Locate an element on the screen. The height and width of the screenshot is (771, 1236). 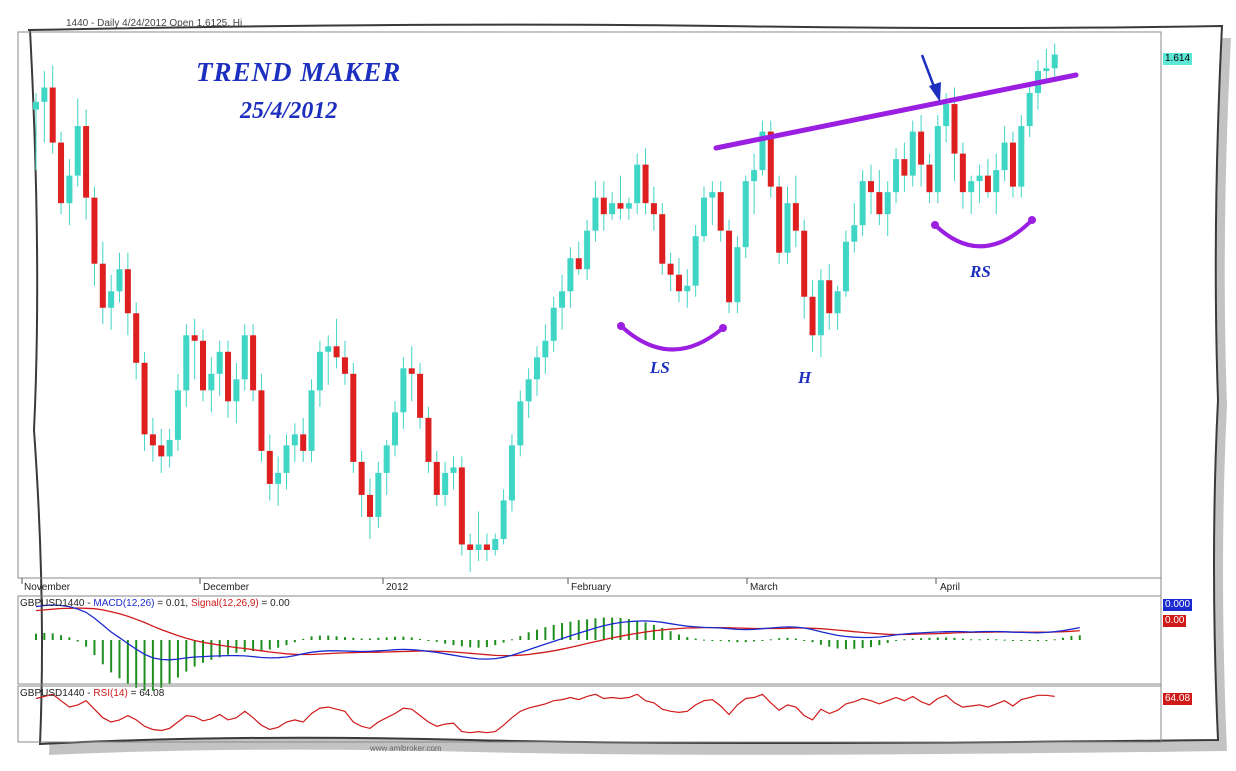
macd-symbol: GBPUSD1440 - is located at coordinates (57, 603).